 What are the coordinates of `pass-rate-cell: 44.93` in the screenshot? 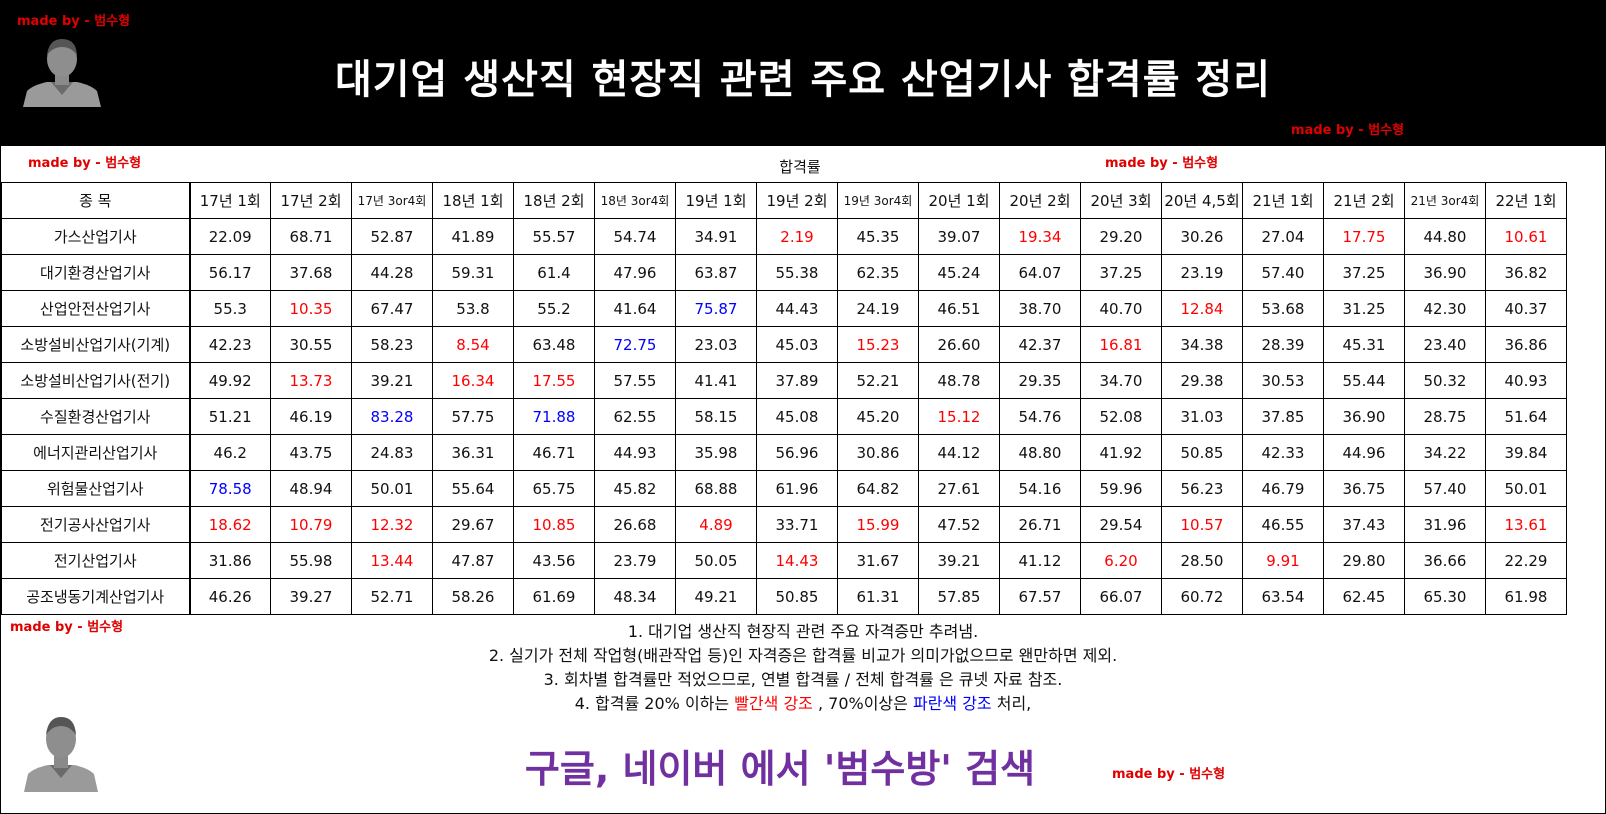 It's located at (635, 452).